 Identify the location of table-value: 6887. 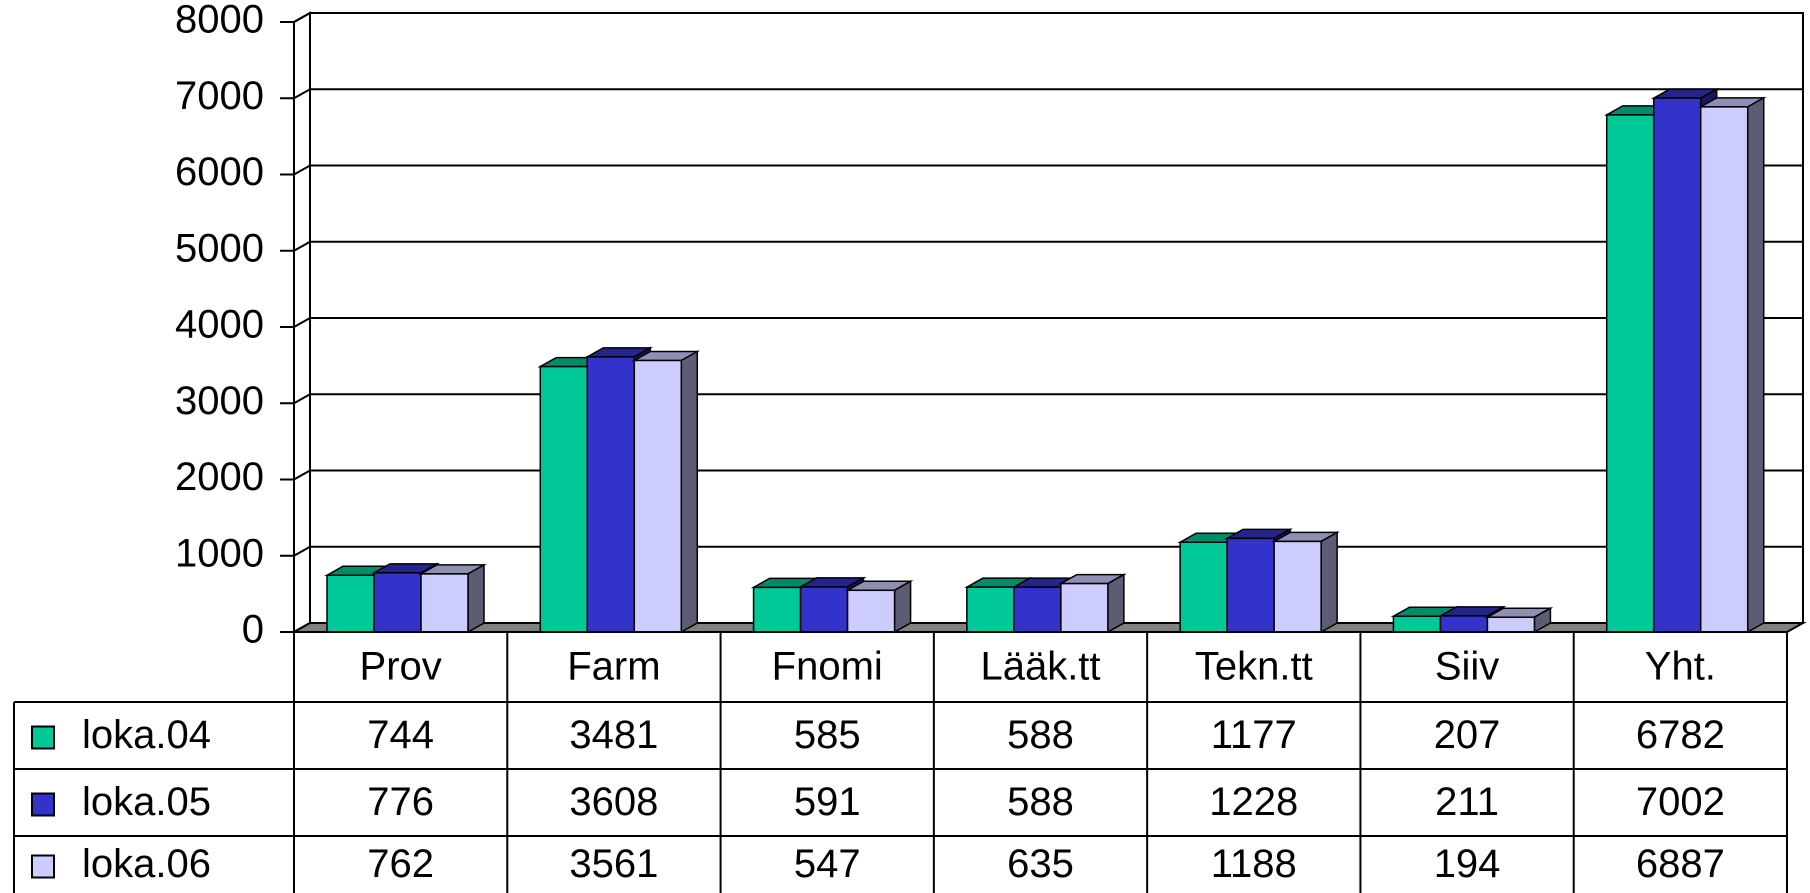
(1680, 864).